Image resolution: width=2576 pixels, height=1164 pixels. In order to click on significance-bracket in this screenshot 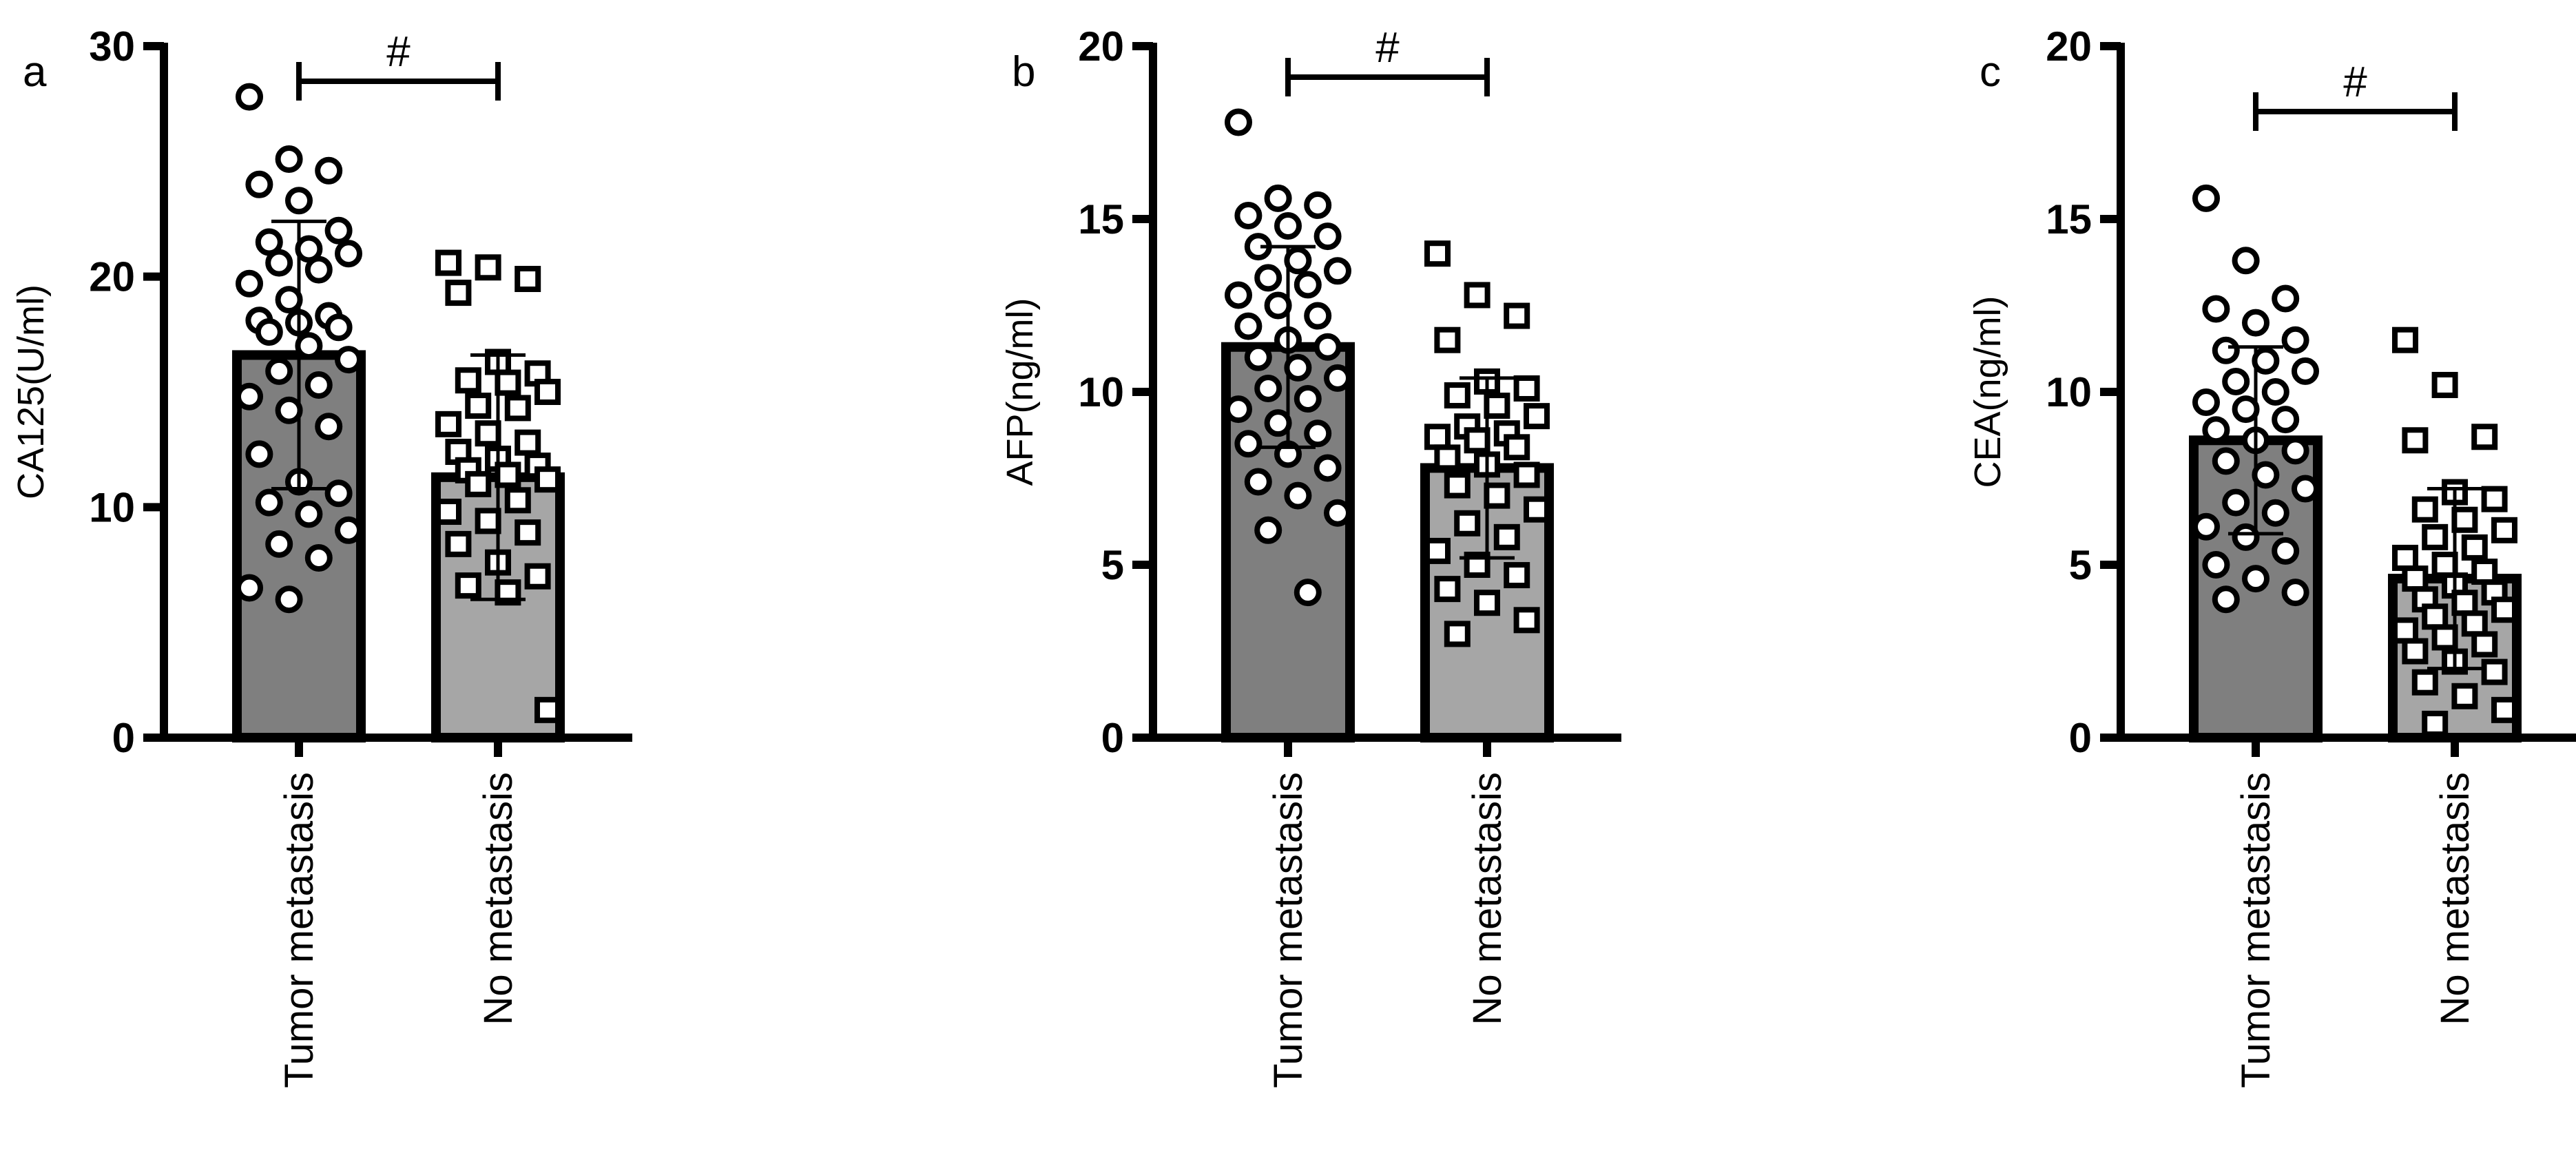, I will do `click(1387, 77)`.